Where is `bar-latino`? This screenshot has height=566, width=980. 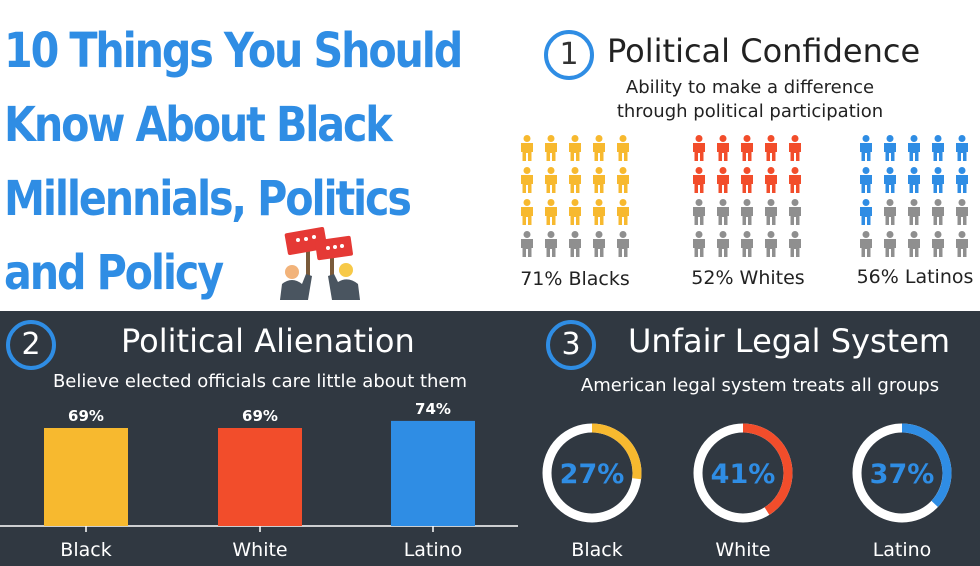
bar-latino is located at coordinates (433, 473).